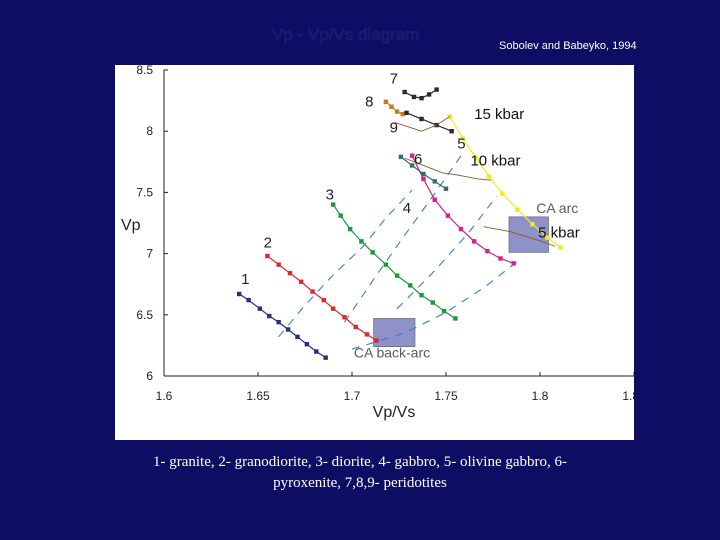 The image size is (720, 540). Describe the element at coordinates (495, 160) in the screenshot. I see `pressure-label: 10 kbar` at that location.